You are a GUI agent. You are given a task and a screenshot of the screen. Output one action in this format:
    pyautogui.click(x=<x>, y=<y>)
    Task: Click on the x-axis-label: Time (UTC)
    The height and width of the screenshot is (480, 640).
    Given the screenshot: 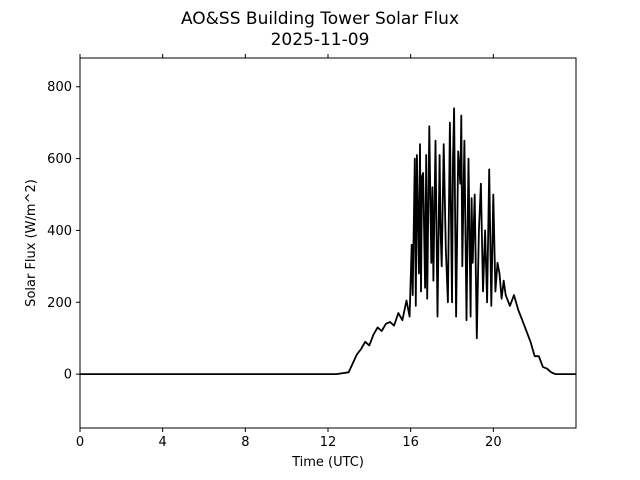 What is the action you would take?
    pyautogui.click(x=327, y=462)
    